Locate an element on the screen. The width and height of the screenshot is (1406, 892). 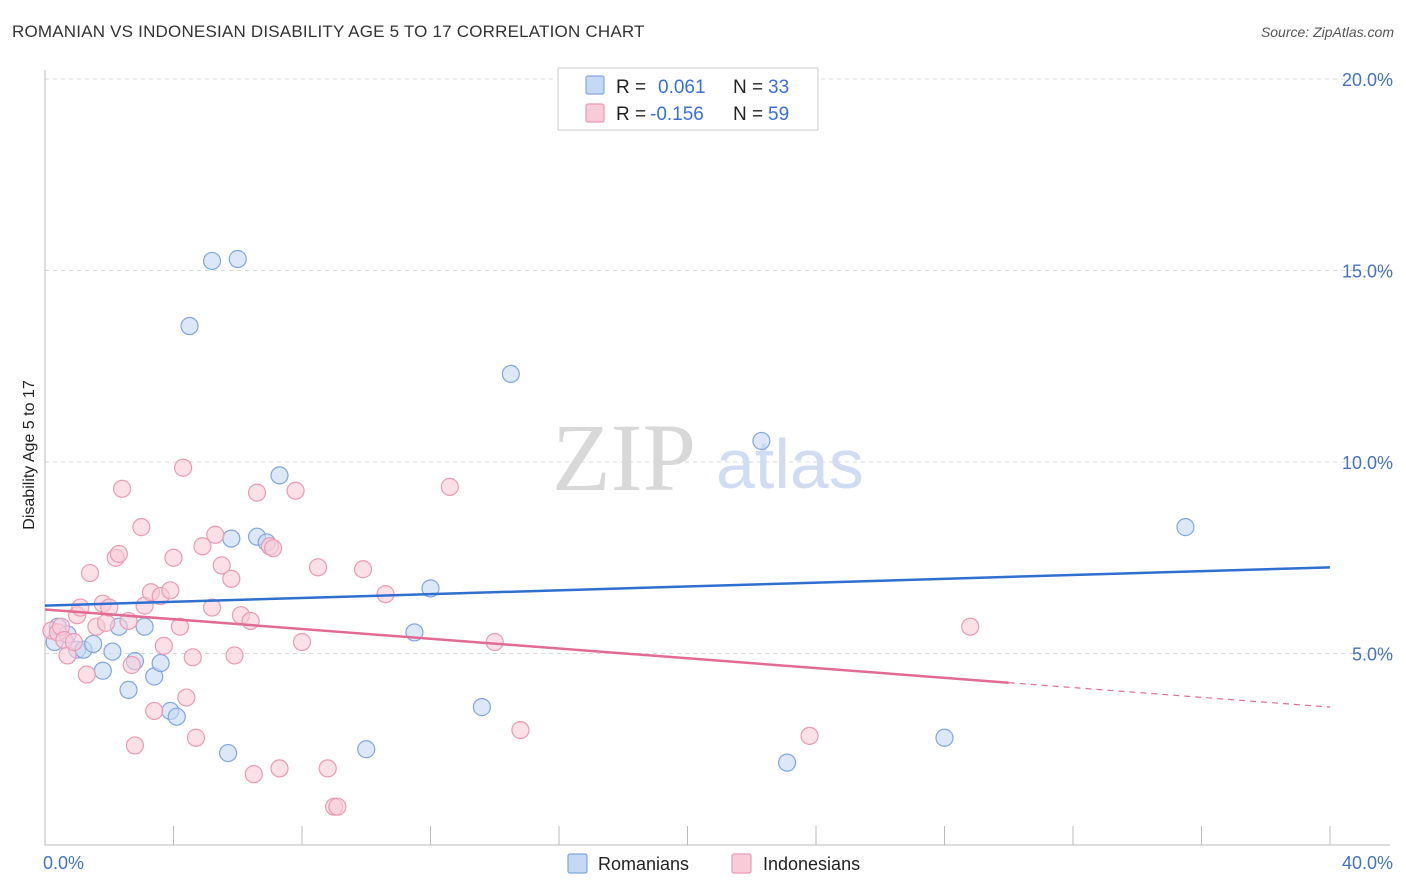
series-legend: Romanians Indonesians is located at coordinates (713, 863).